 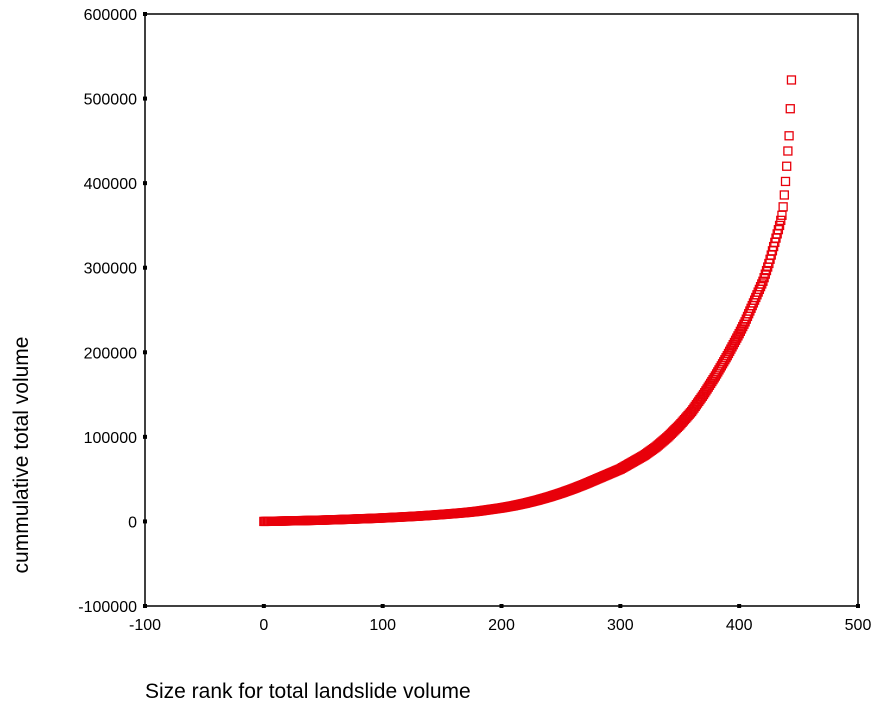 What do you see at coordinates (110, 438) in the screenshot?
I see `y-tick-label: 100000` at bounding box center [110, 438].